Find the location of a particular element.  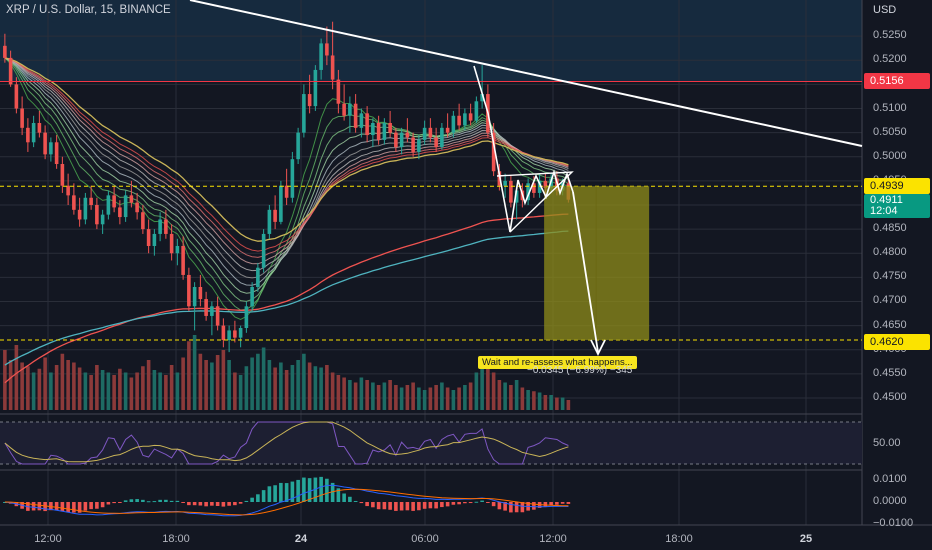

chart-title: XRP / U.S. Dollar, 15, BINANCE is located at coordinates (88, 10).